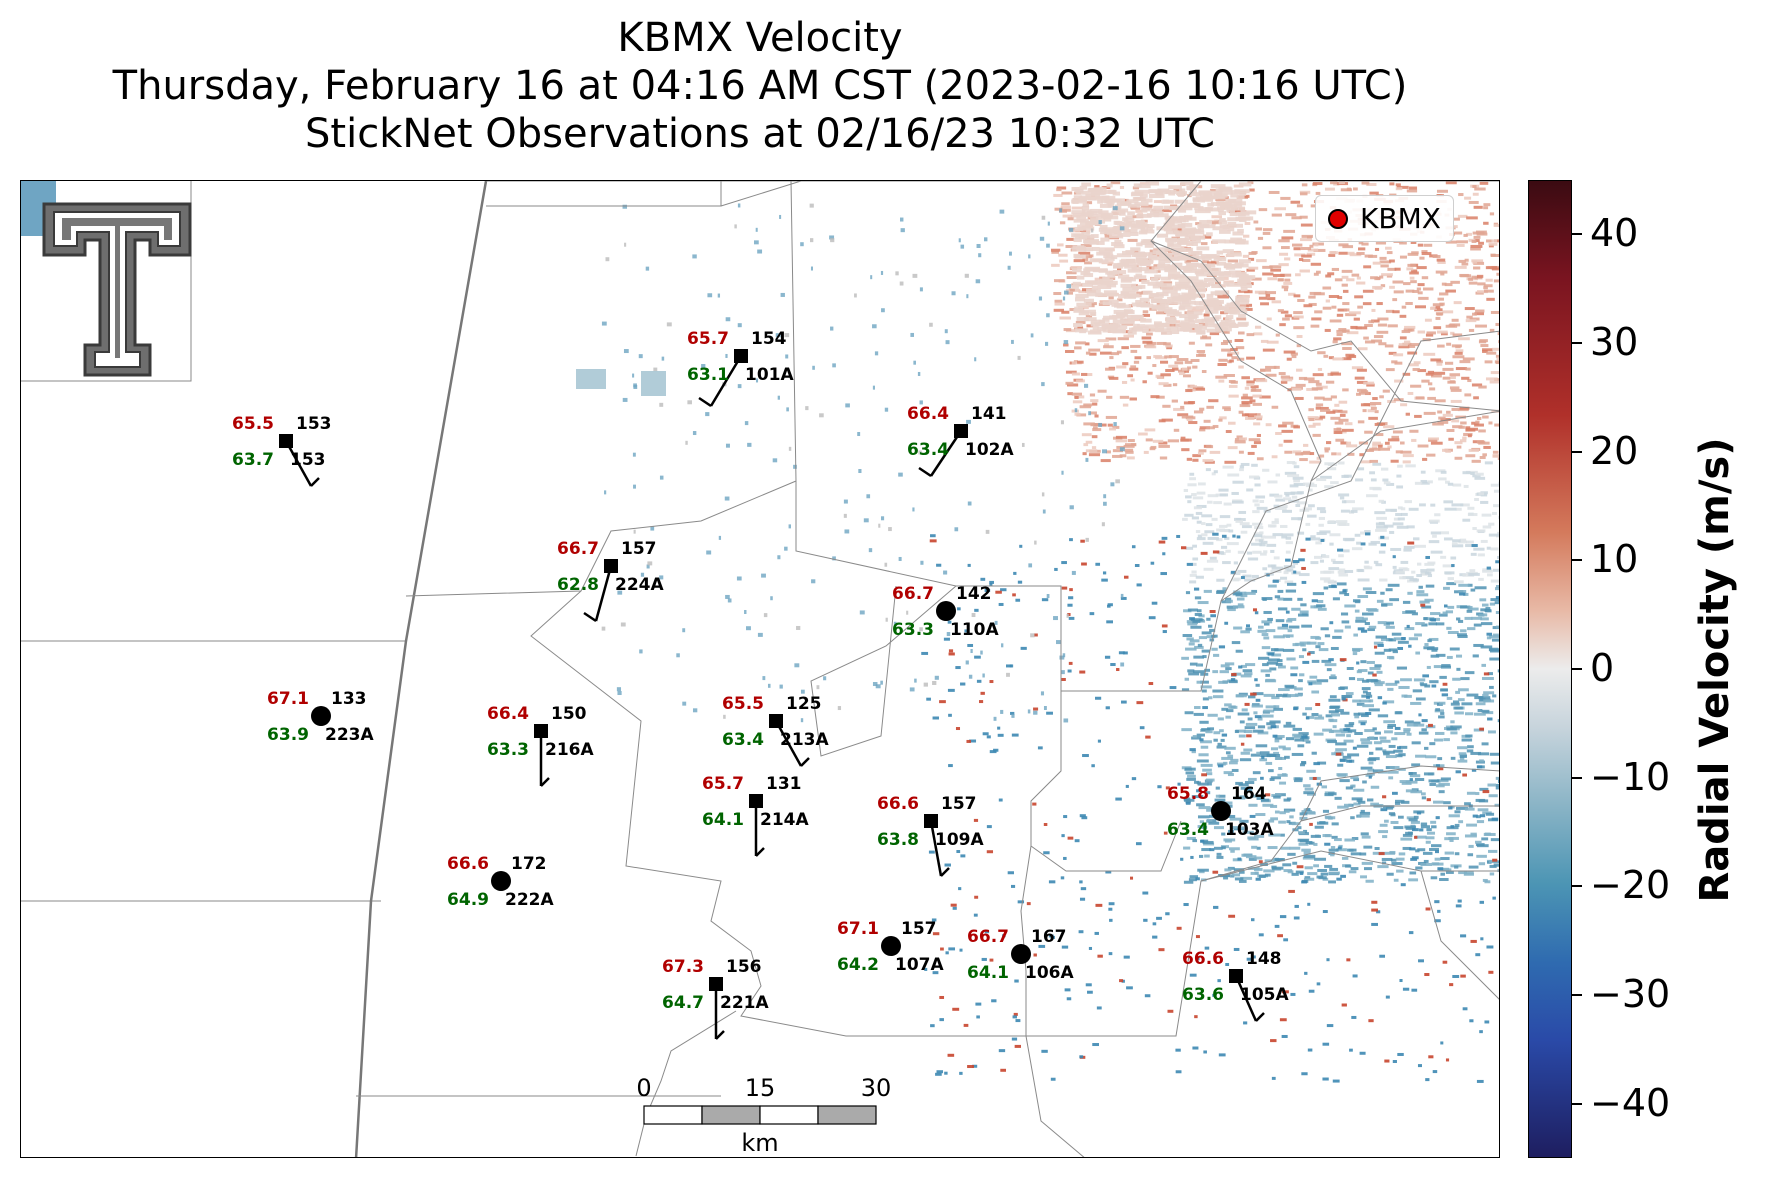  I want to click on station-id: 213A, so click(804, 740).